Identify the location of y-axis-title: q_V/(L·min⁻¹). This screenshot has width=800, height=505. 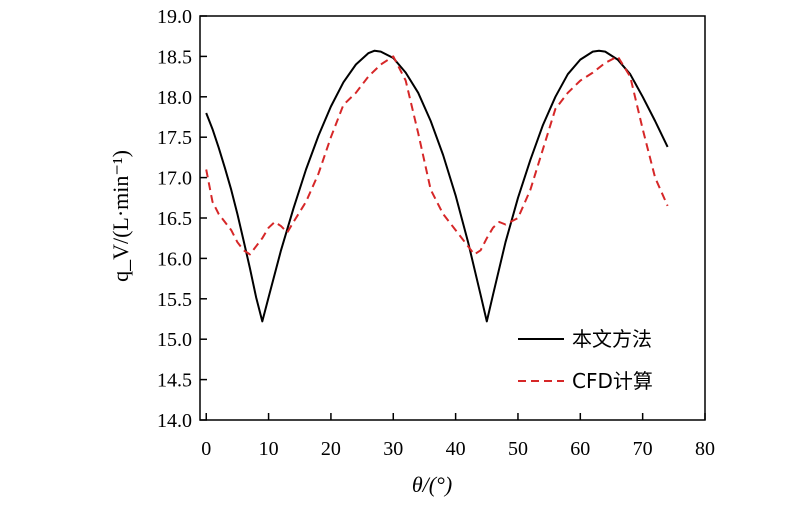
(120, 216).